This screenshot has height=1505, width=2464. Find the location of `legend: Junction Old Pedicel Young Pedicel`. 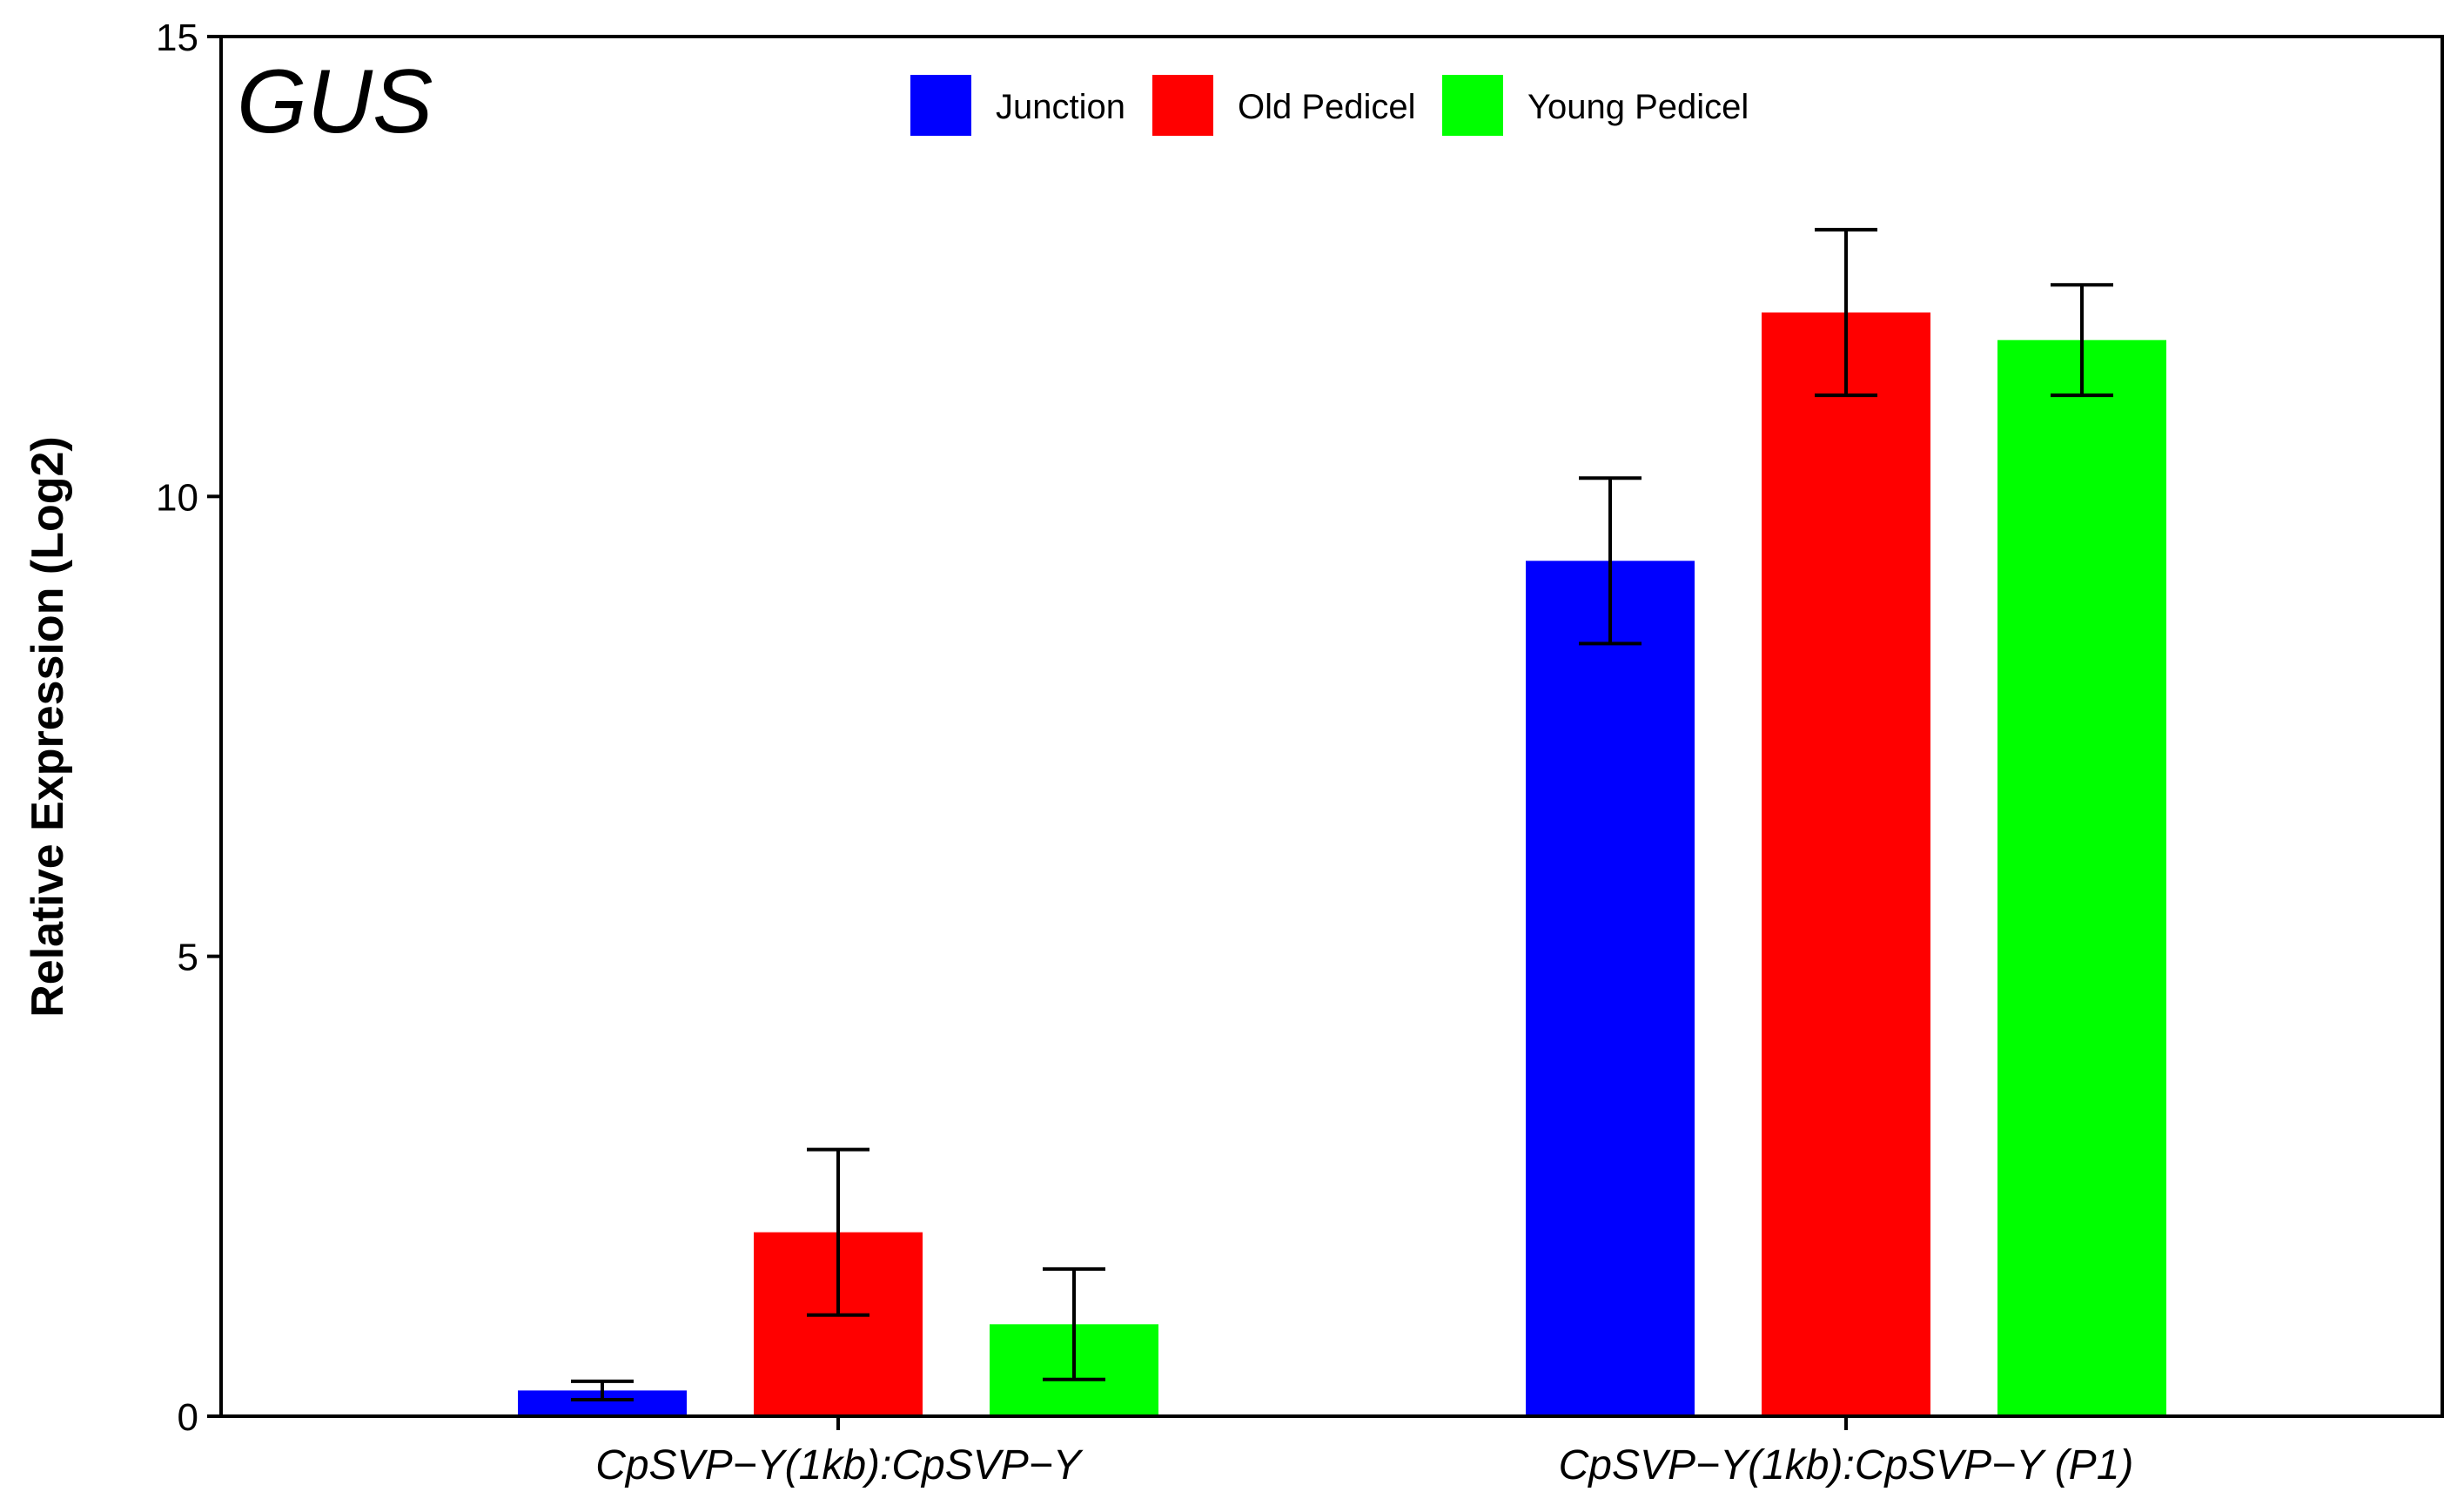

legend: Junction Old Pedicel Young Pedicel is located at coordinates (1329, 105).